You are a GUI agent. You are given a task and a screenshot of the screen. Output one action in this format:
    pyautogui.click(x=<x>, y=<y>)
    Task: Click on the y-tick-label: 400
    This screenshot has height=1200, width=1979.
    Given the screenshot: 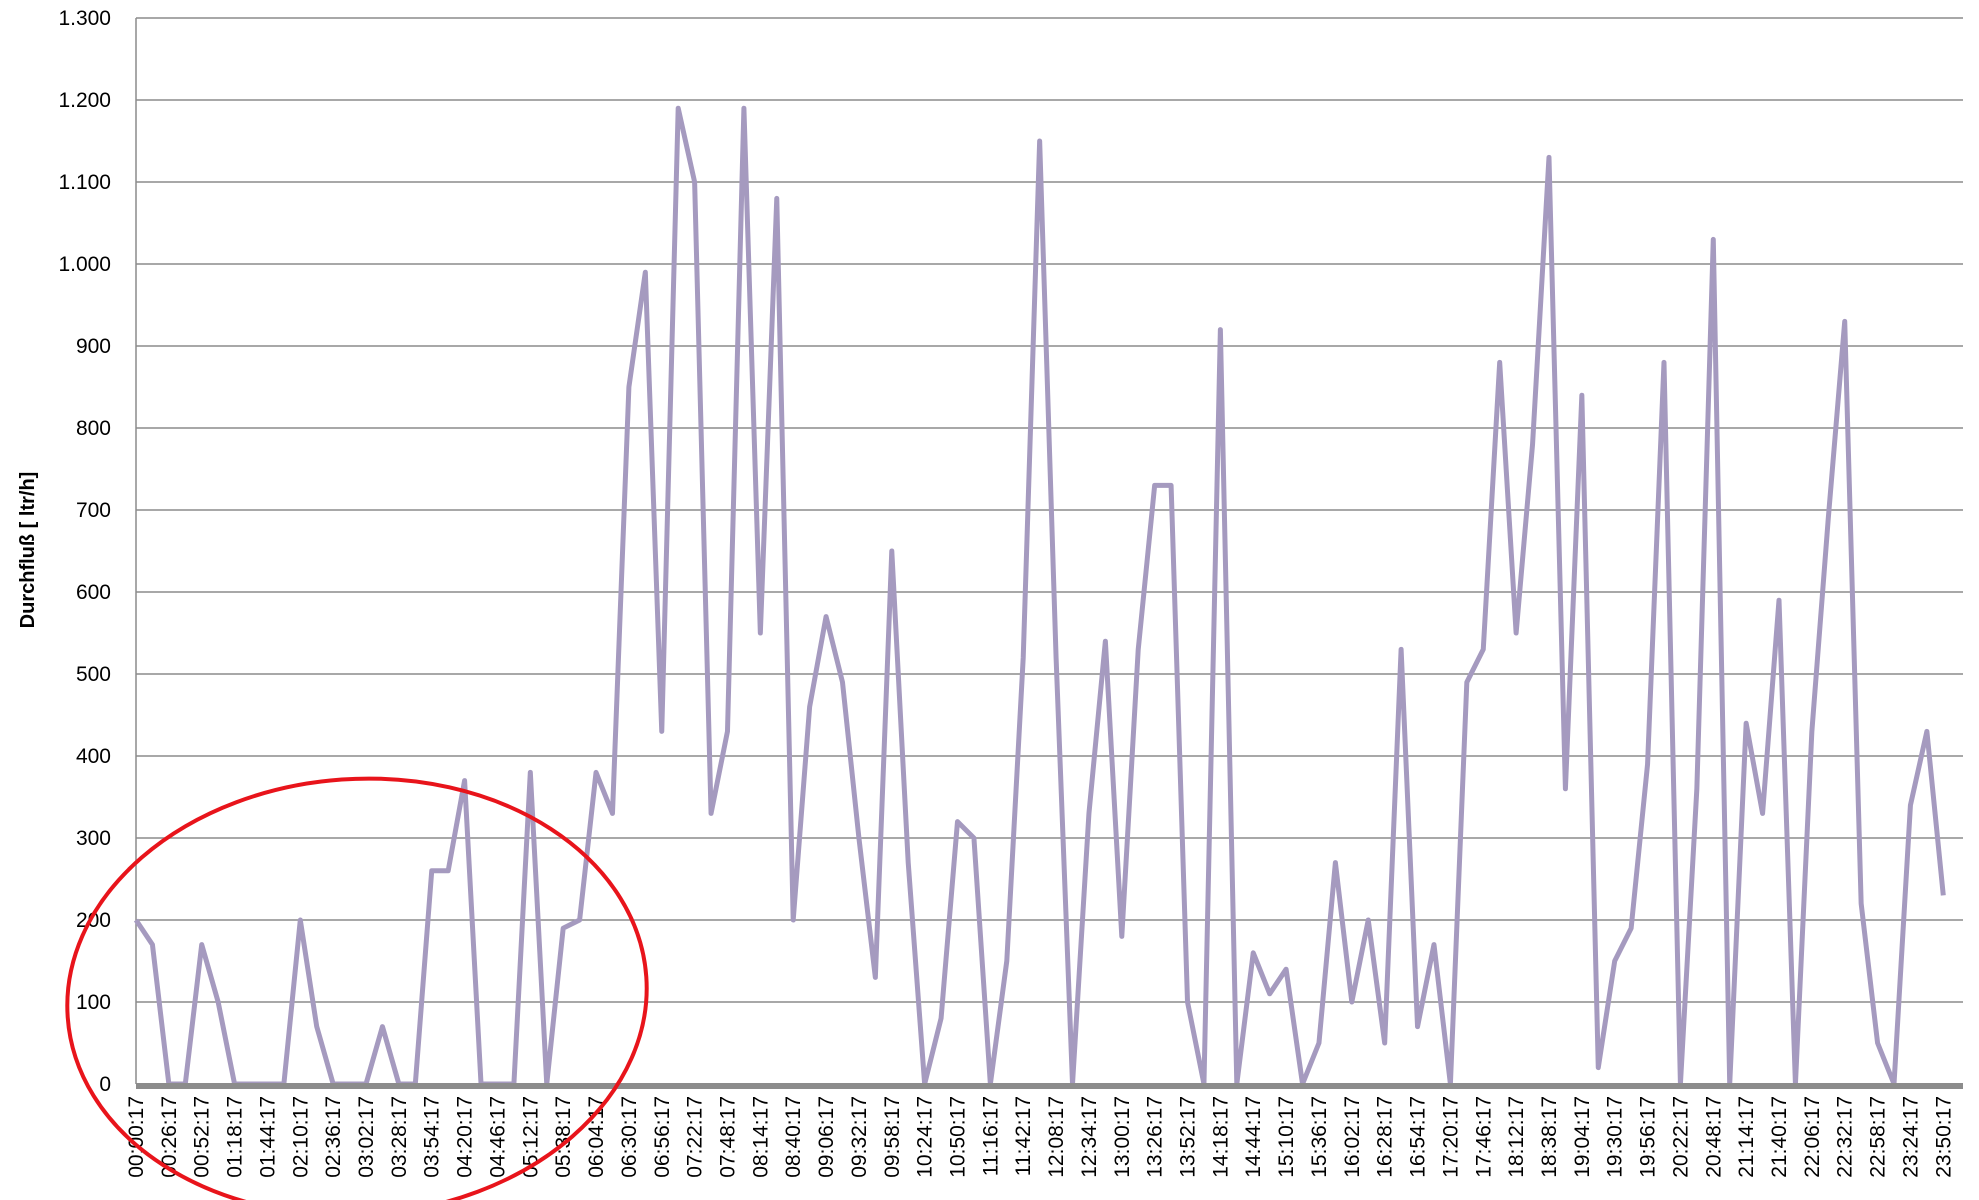 What is the action you would take?
    pyautogui.click(x=93, y=756)
    